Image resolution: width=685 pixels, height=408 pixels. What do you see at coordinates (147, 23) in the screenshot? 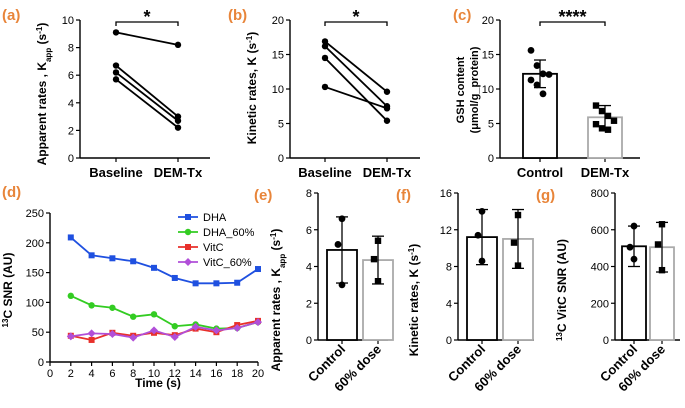
I see `panel-a-significance-bracket` at bounding box center [147, 23].